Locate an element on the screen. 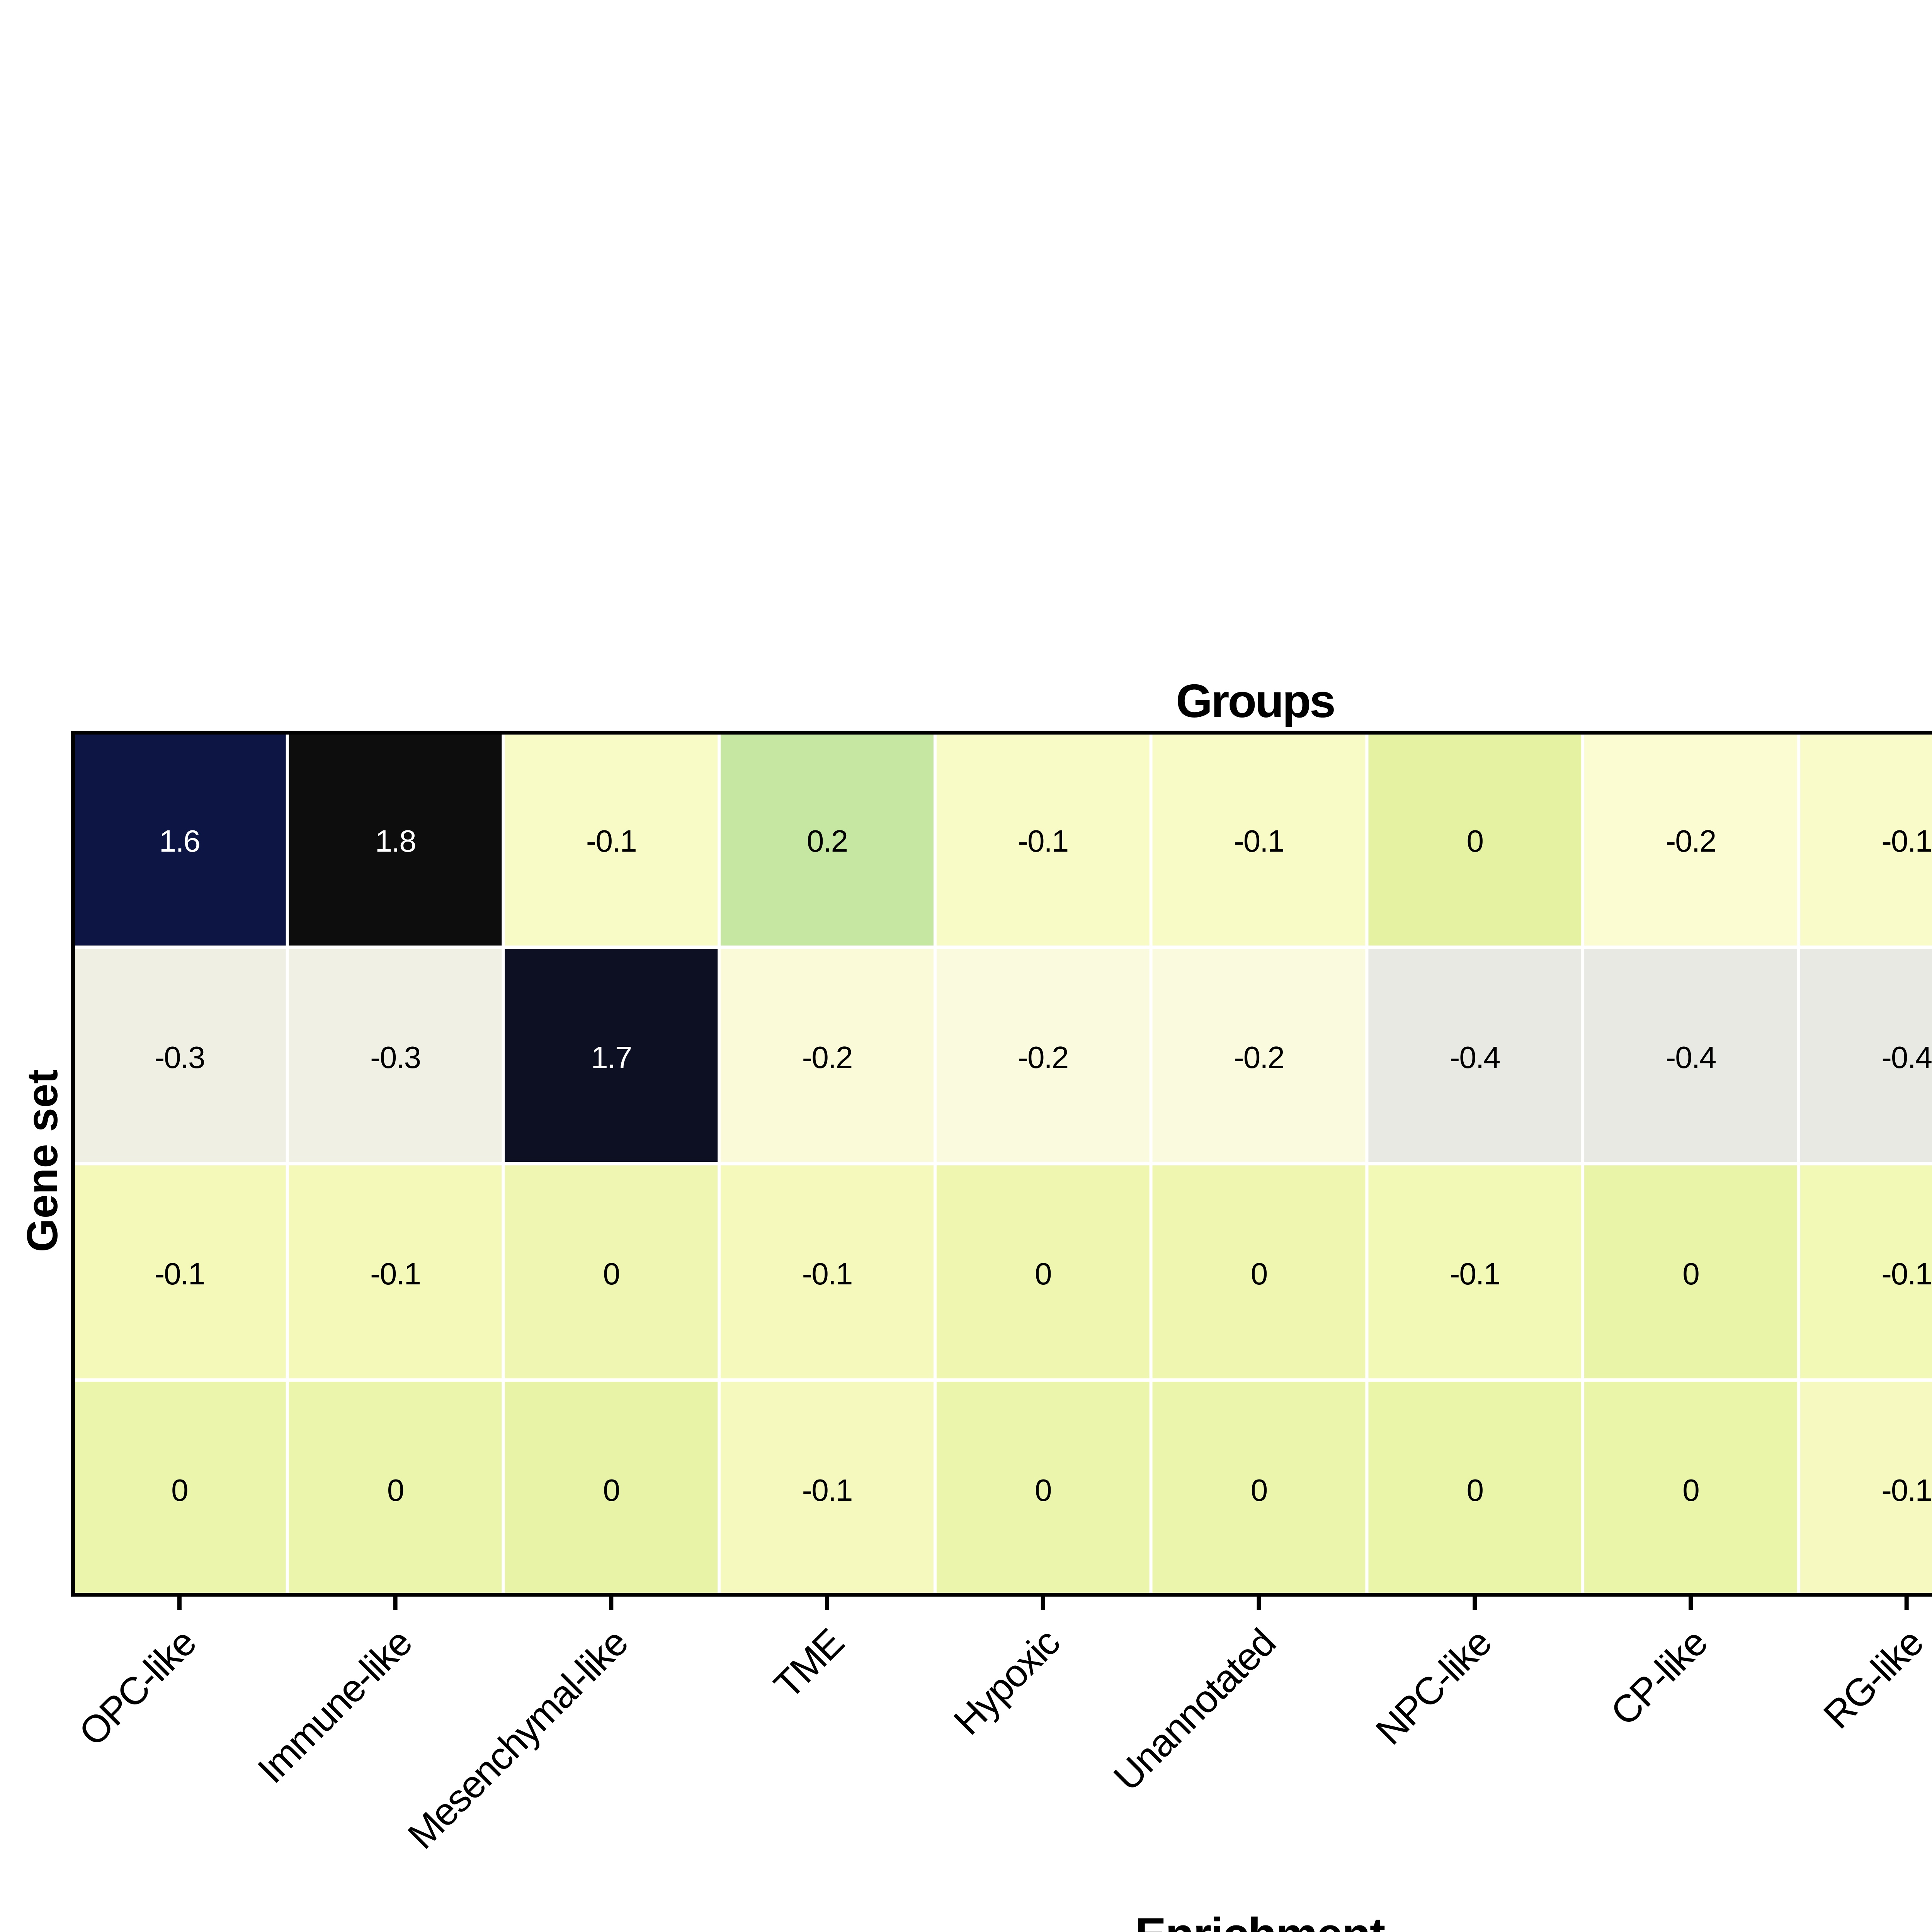  svg-text: 1.7 is located at coordinates (611, 1057).